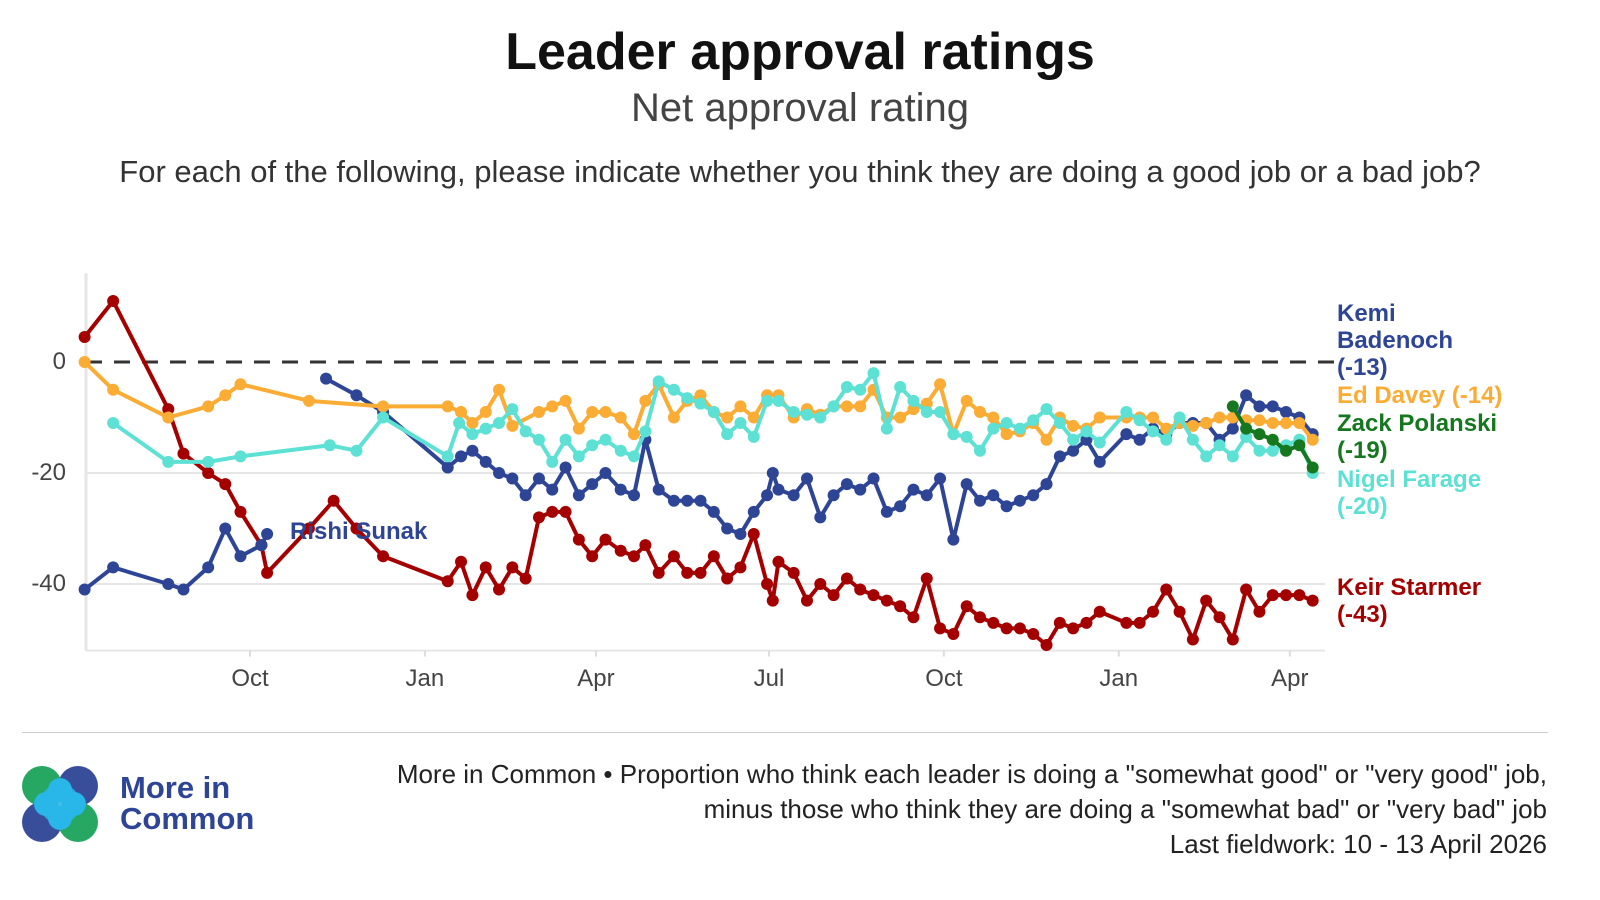 The width and height of the screenshot is (1600, 900). Describe the element at coordinates (800, 52) in the screenshot. I see `chart-title: Leader approval ratings` at that location.